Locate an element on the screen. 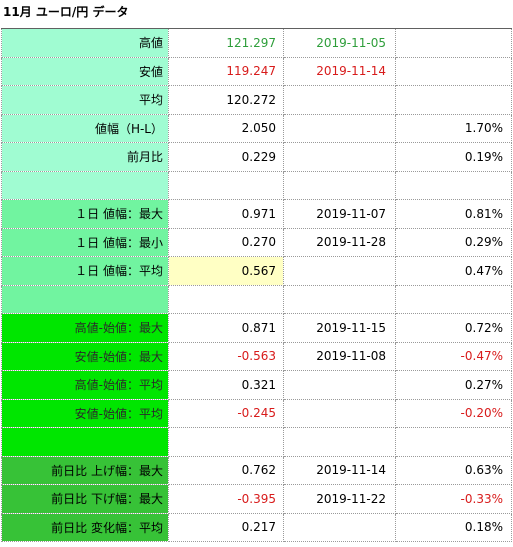 The image size is (513, 547). row-value: 119.247 is located at coordinates (226, 71).